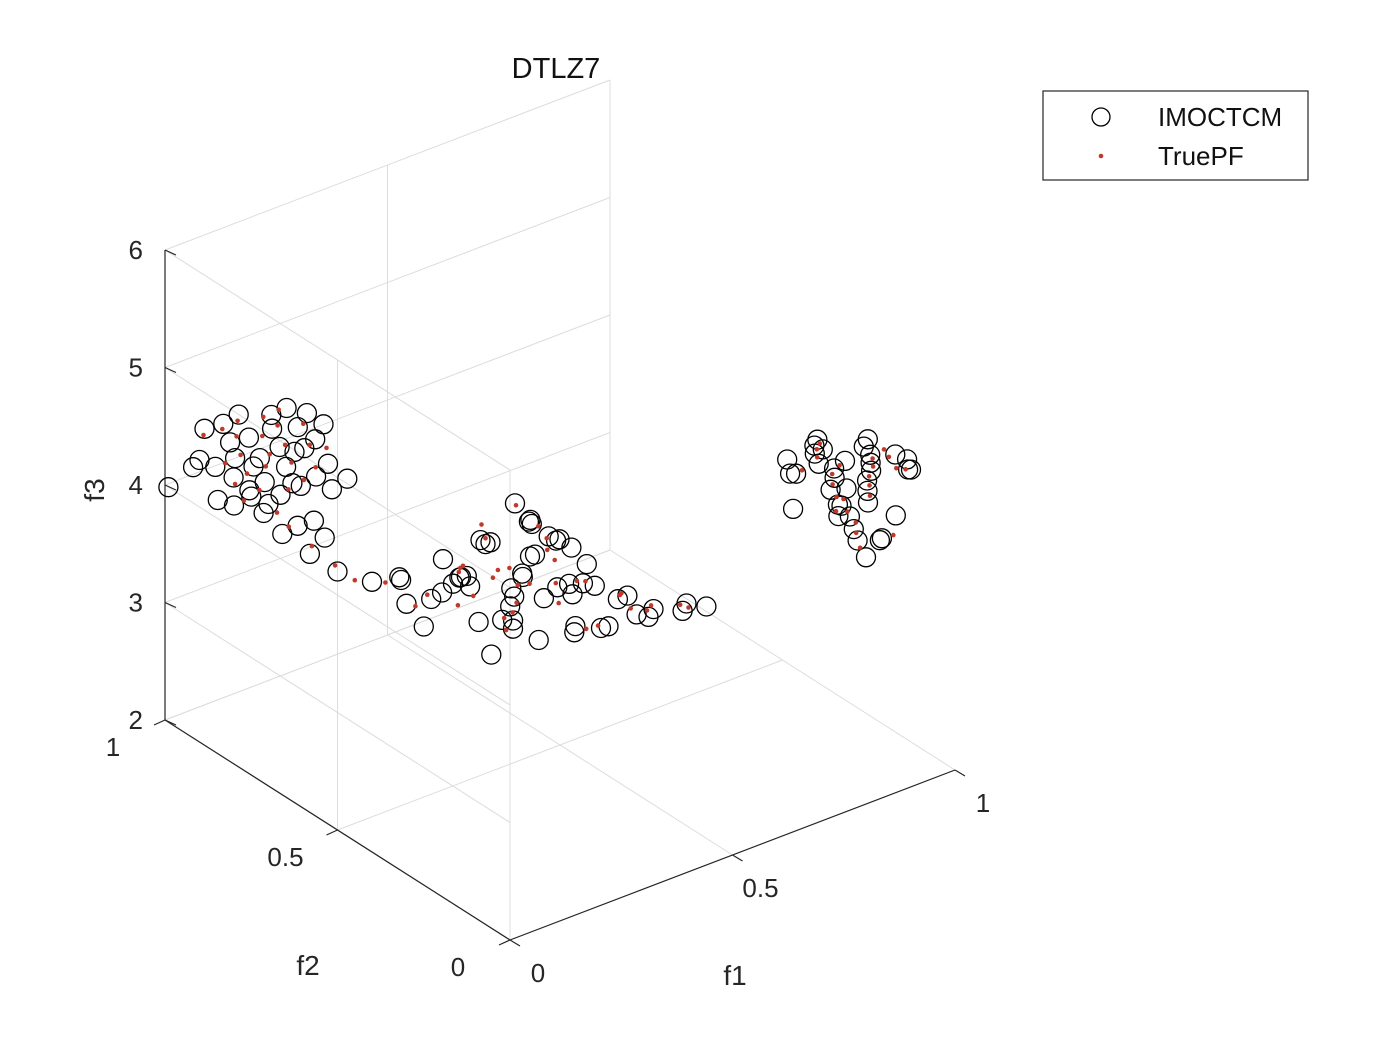  Describe the element at coordinates (560, 745) in the screenshot. I see `floor-grid-line` at that location.